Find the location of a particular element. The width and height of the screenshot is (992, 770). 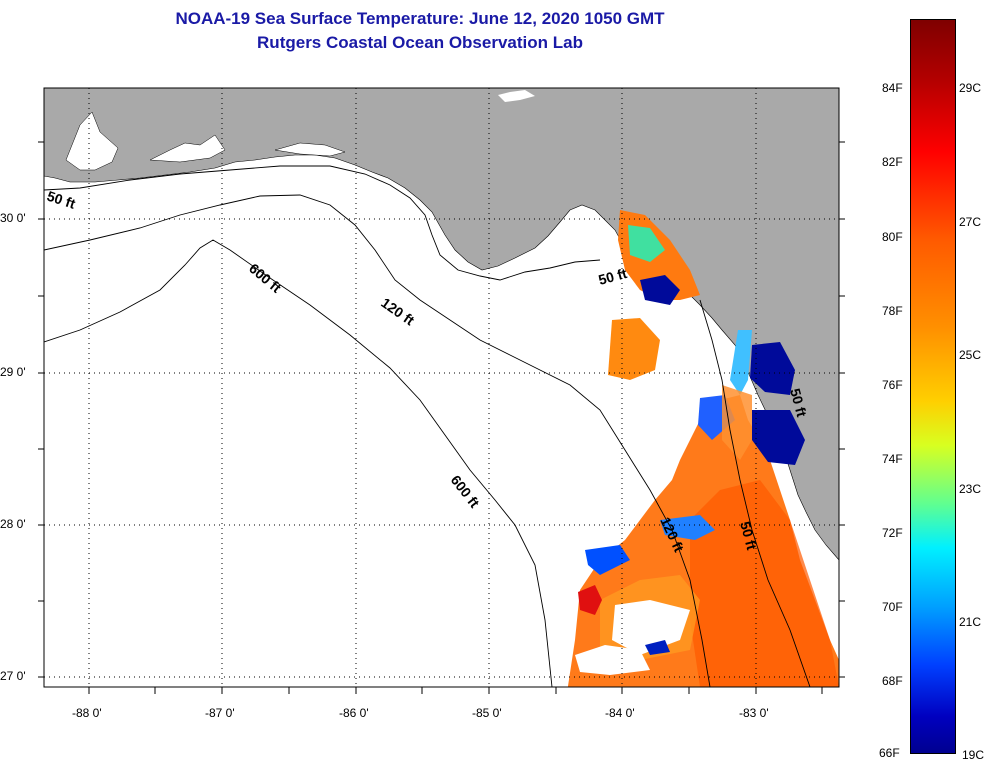

lon-label: -87 0' is located at coordinates (220, 713).